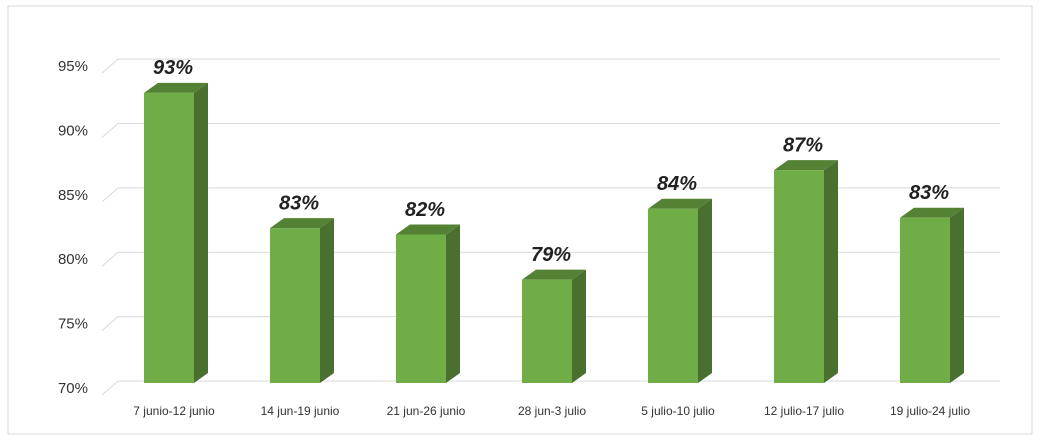  What do you see at coordinates (73, 388) in the screenshot?
I see `y-tick-label: 70%` at bounding box center [73, 388].